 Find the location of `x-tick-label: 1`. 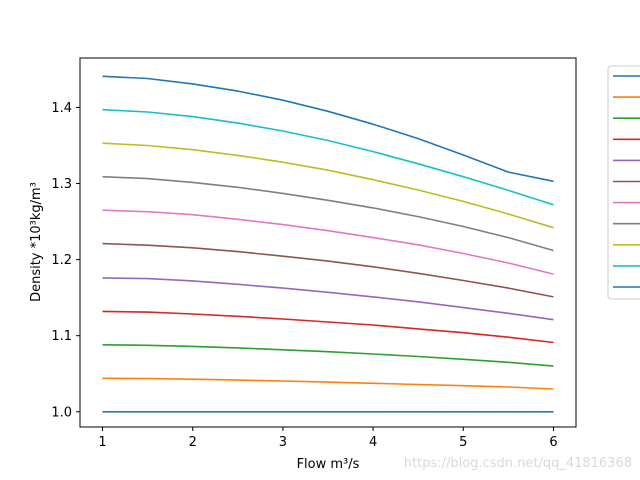

x-tick-label: 1 is located at coordinates (102, 442).